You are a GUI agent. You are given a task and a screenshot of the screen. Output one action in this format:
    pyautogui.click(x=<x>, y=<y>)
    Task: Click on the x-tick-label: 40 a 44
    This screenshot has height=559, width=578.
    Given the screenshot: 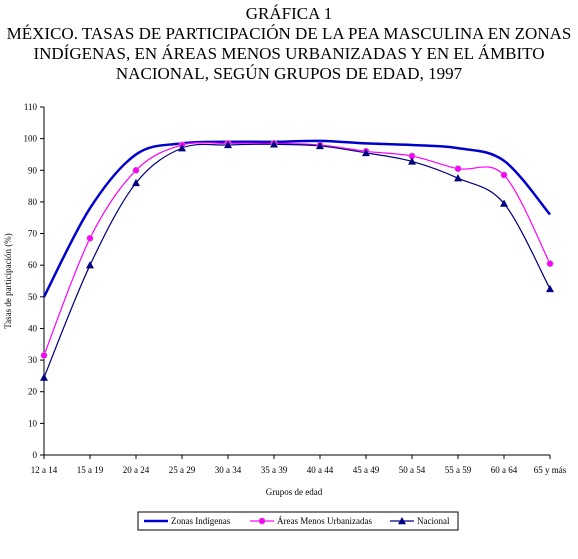 What is the action you would take?
    pyautogui.click(x=320, y=470)
    